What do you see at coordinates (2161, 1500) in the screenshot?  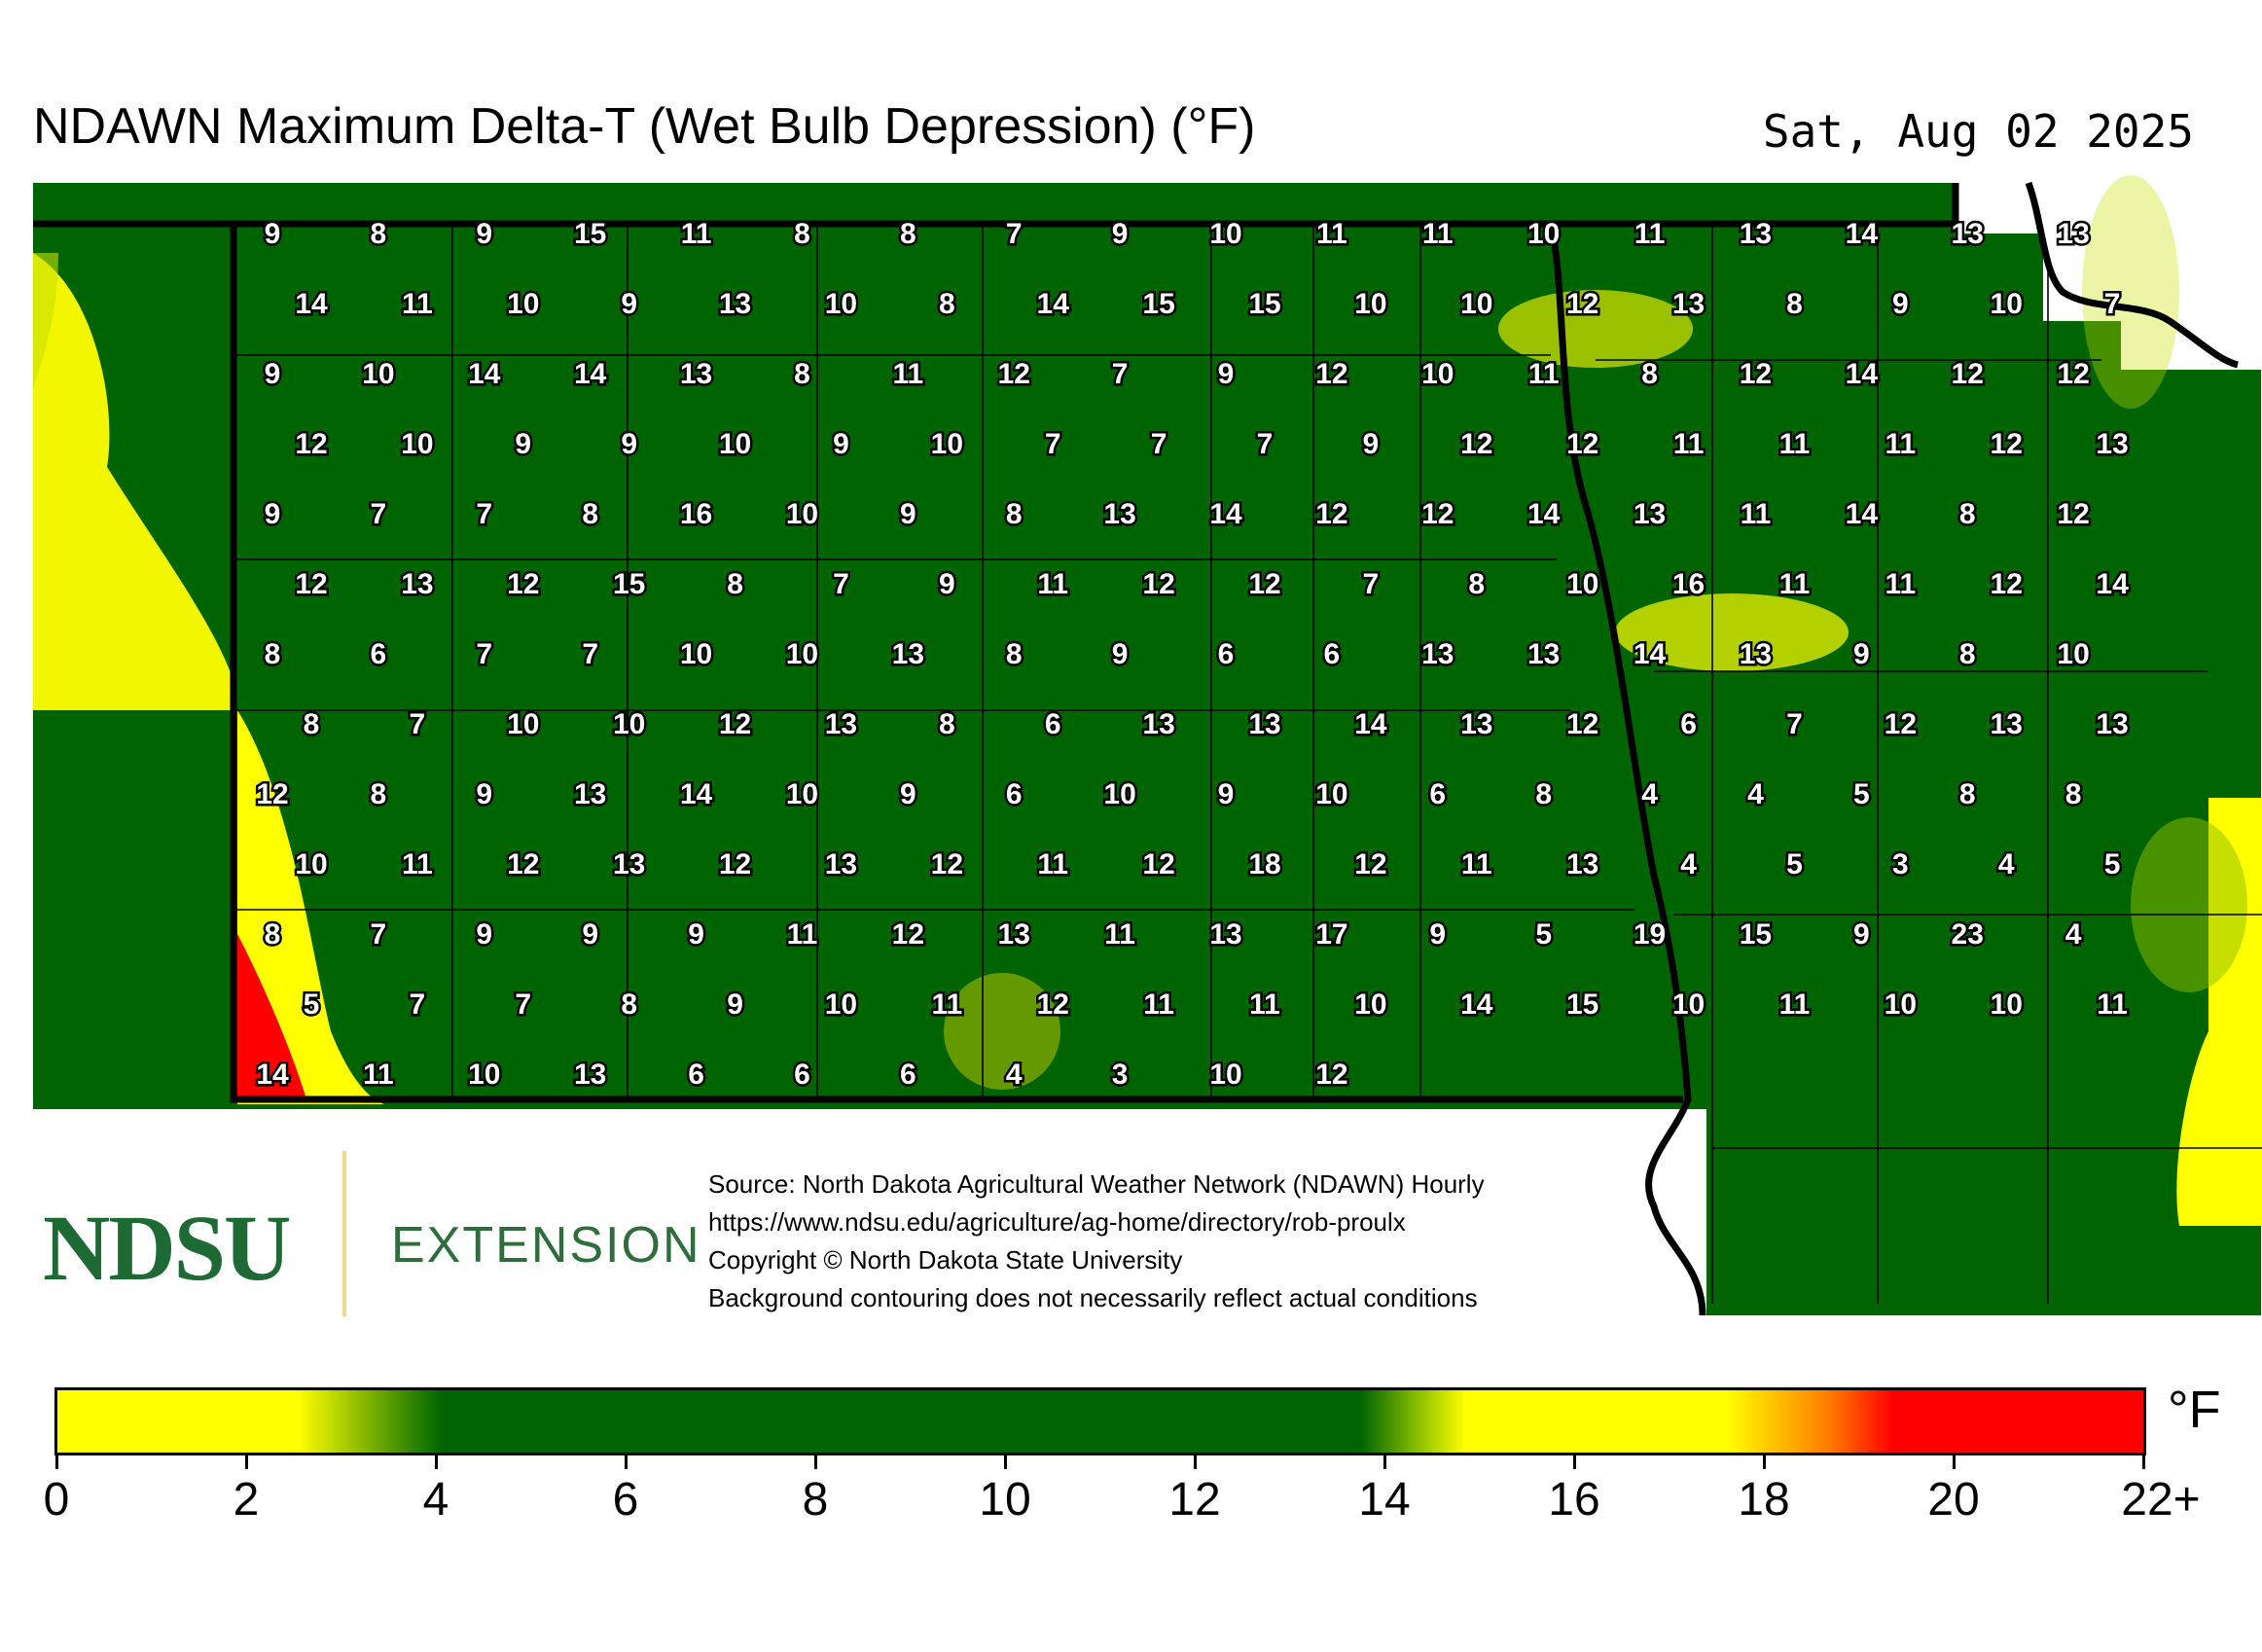 I see `legend-tick-label: 22+` at bounding box center [2161, 1500].